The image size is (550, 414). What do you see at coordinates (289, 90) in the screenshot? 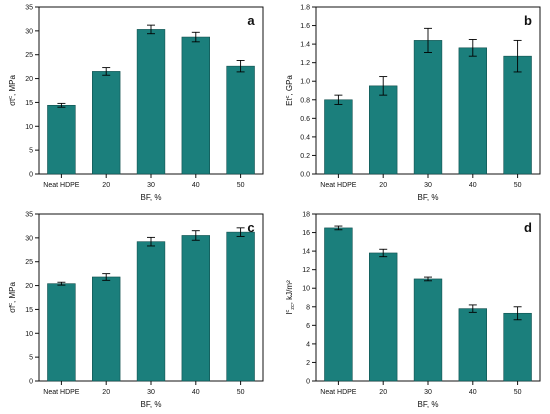
I see `y-axis-label: Etc, GPa` at bounding box center [289, 90].